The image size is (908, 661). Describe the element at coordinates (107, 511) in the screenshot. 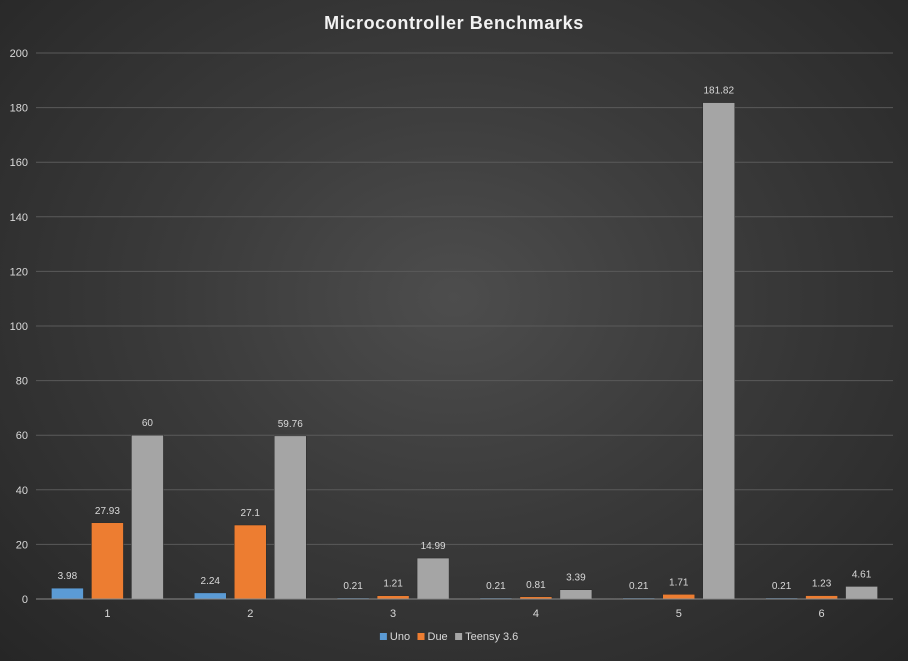

I see `data-label: 27.93` at that location.